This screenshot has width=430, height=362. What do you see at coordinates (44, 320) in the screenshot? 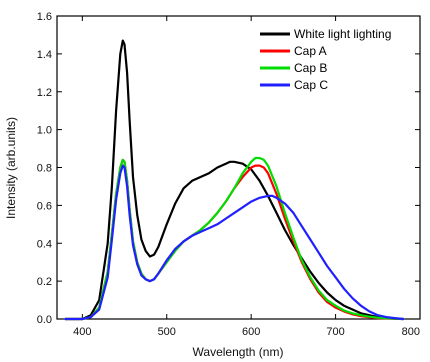
I see `y-tick-label: 0.0` at bounding box center [44, 320].